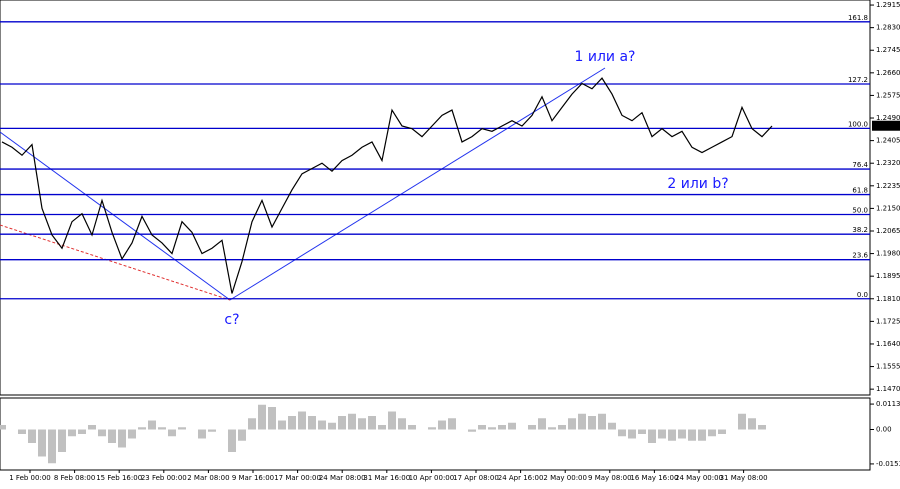 Image resolution: width=900 pixels, height=489 pixels. Describe the element at coordinates (29, 478) in the screenshot. I see `x-tick-label: 1 Feb 00:00` at that location.